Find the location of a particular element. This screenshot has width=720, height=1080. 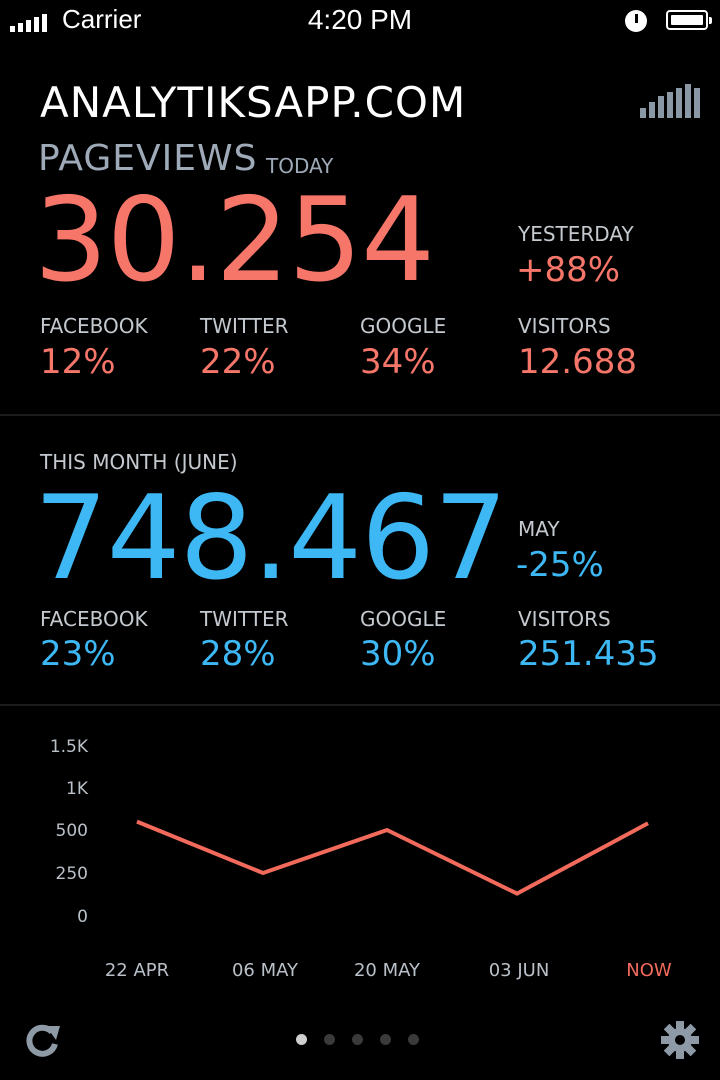

month-visitors-label: VISITORS is located at coordinates (564, 619).